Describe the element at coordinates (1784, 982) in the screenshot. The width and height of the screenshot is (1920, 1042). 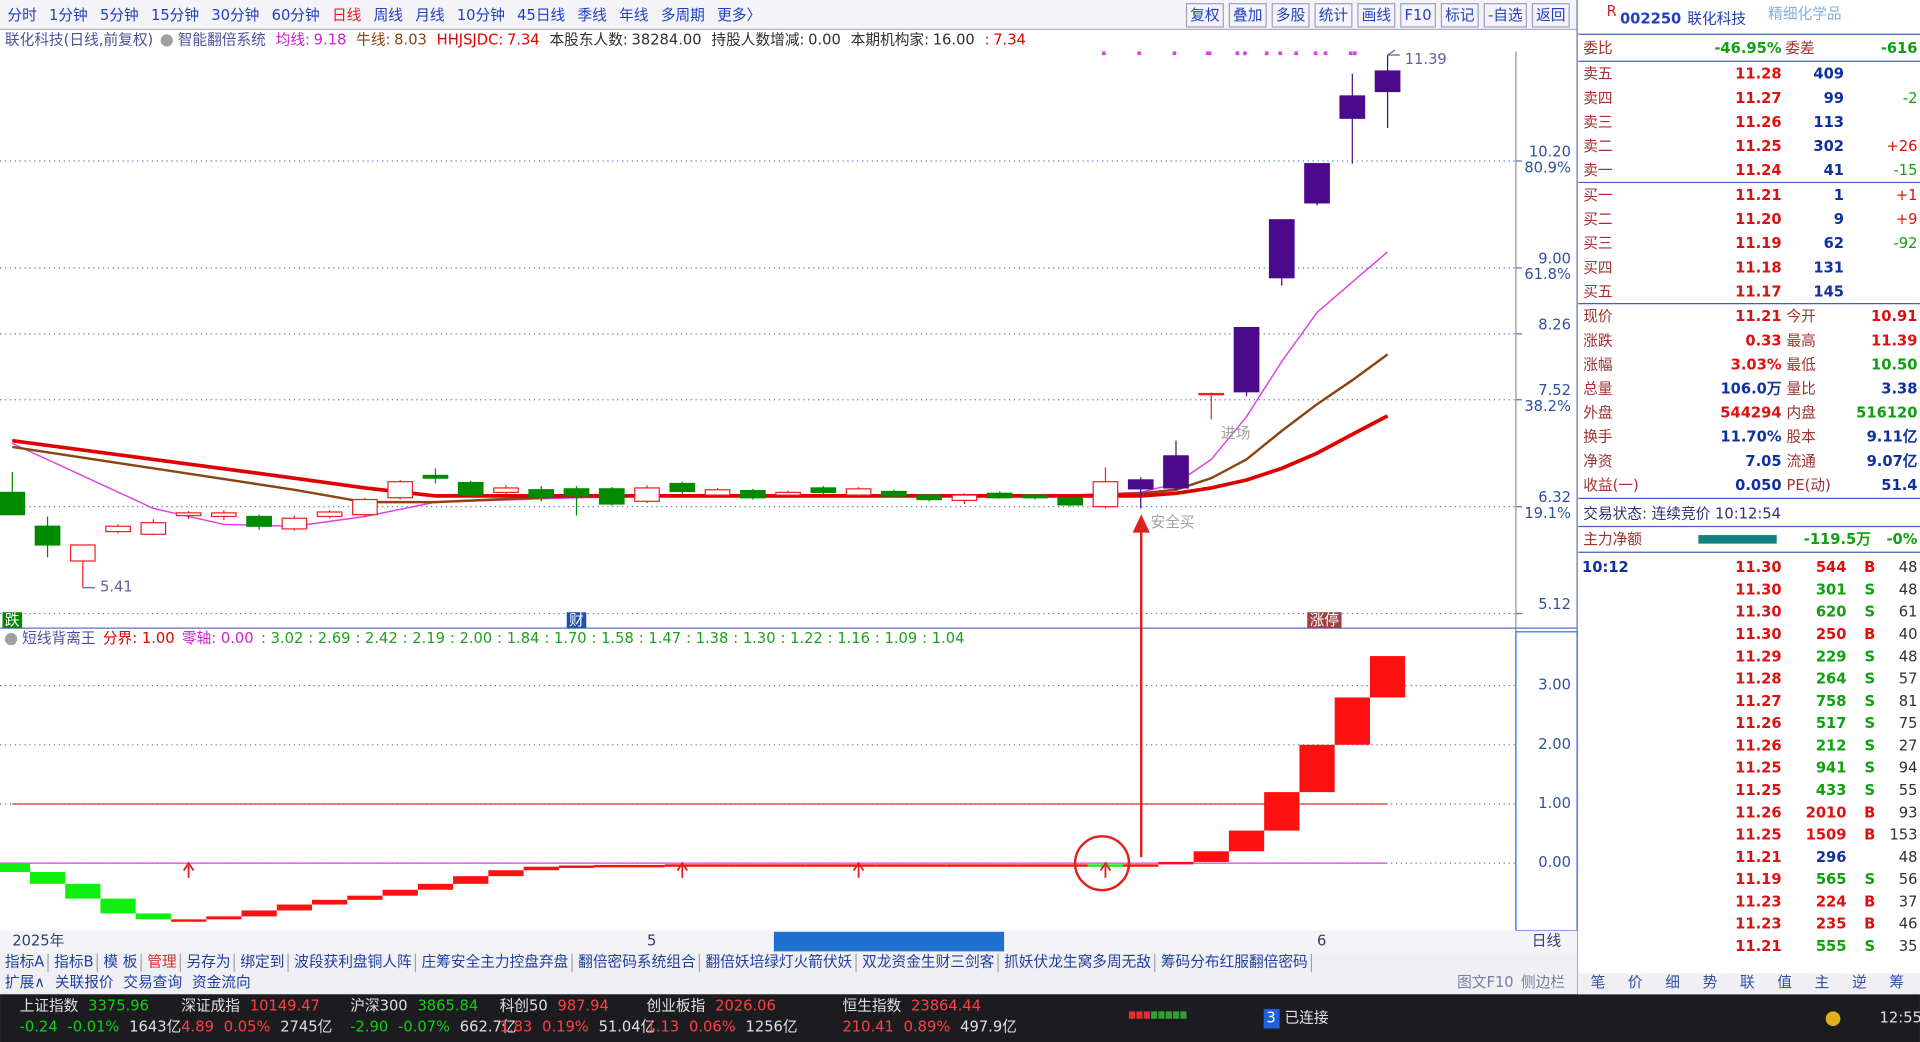
I see `quote-tab: 值` at that location.